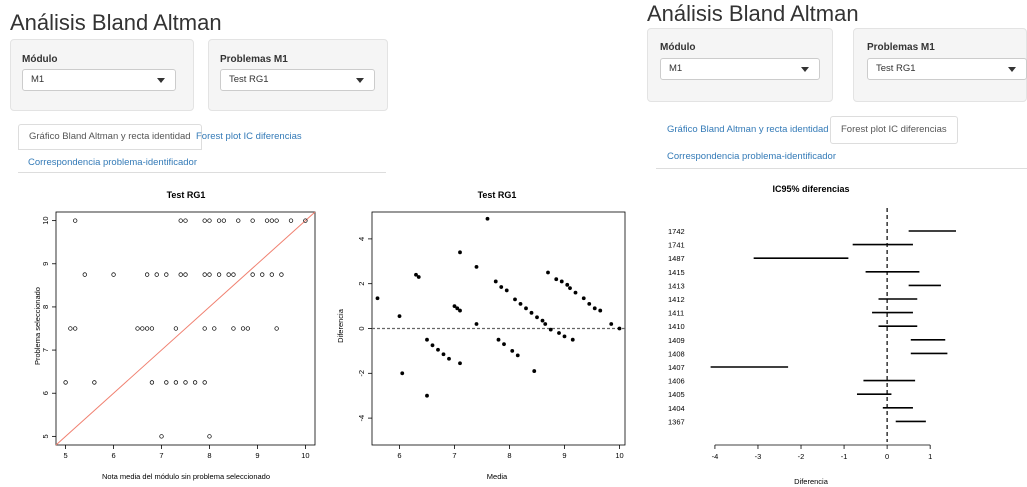  Describe the element at coordinates (676, 394) in the screenshot. I see `chart3-row-label: 1405` at that location.